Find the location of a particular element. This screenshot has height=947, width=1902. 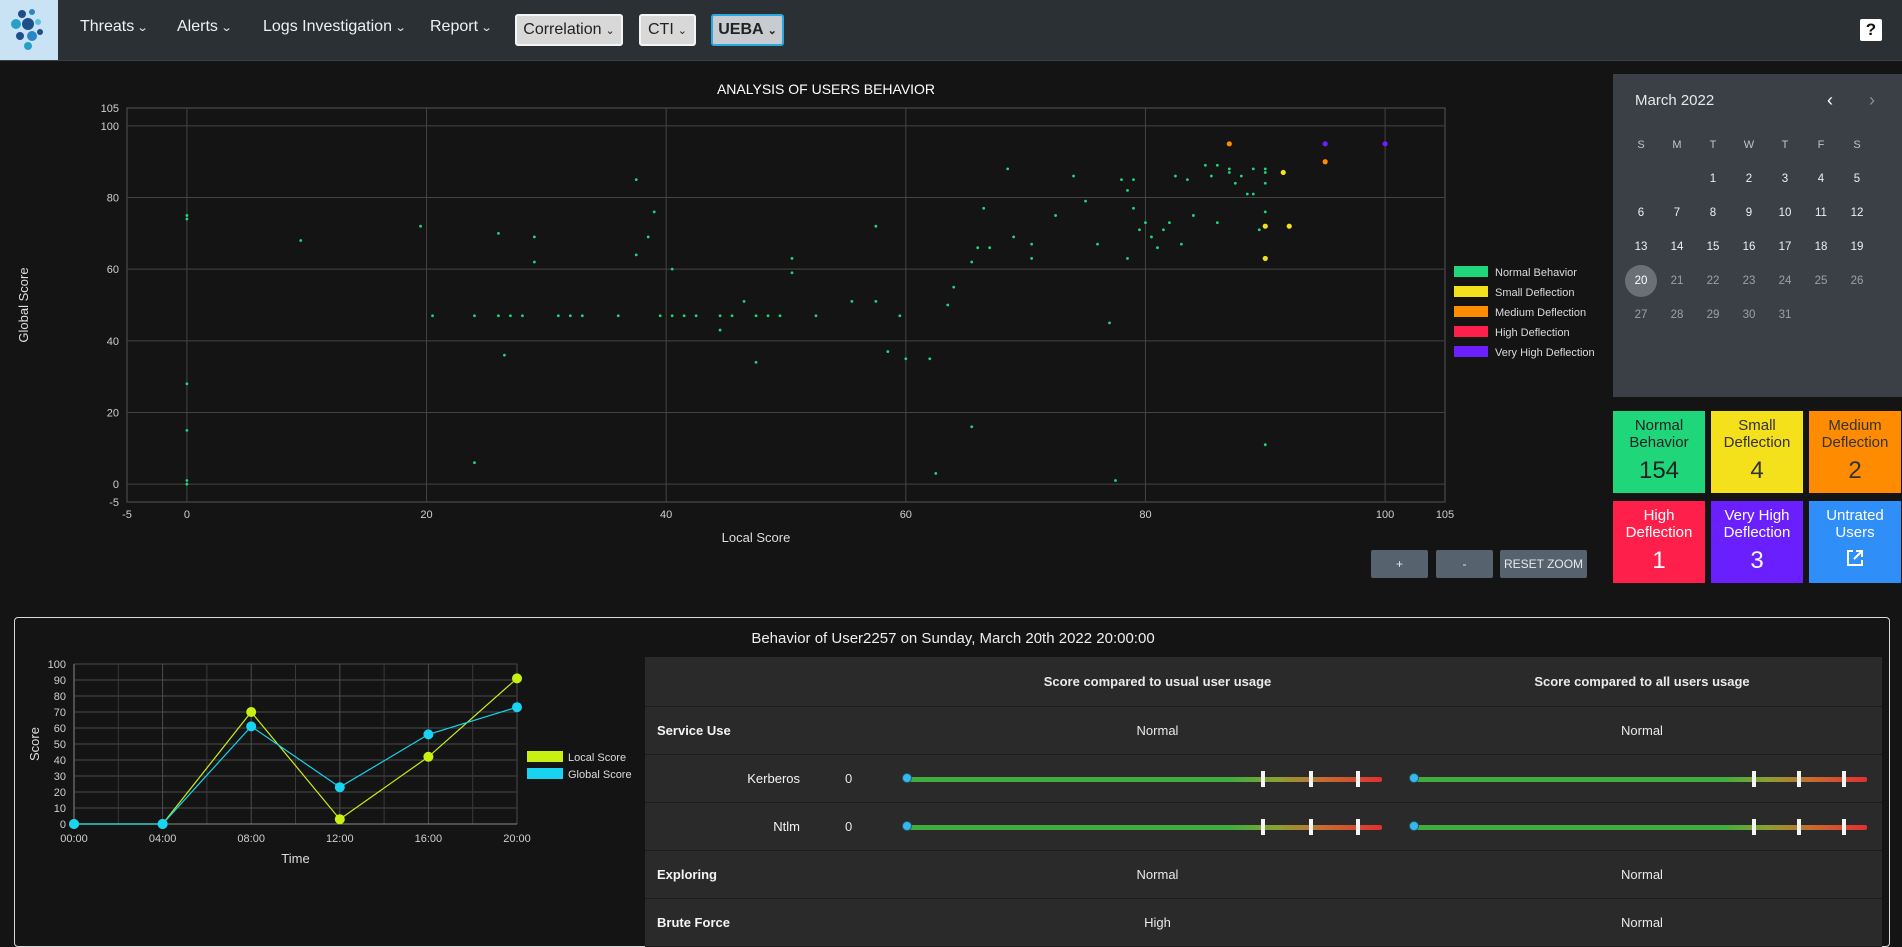

calendar-day: 8 is located at coordinates (1713, 213).